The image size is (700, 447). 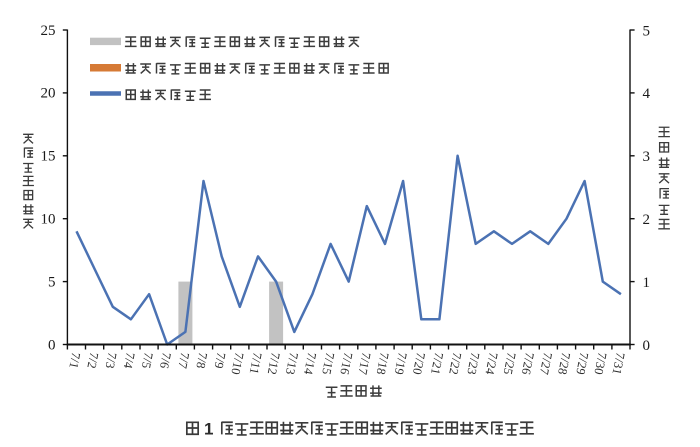 What do you see at coordinates (647, 157) in the screenshot?
I see `svg-text: 3` at bounding box center [647, 157].